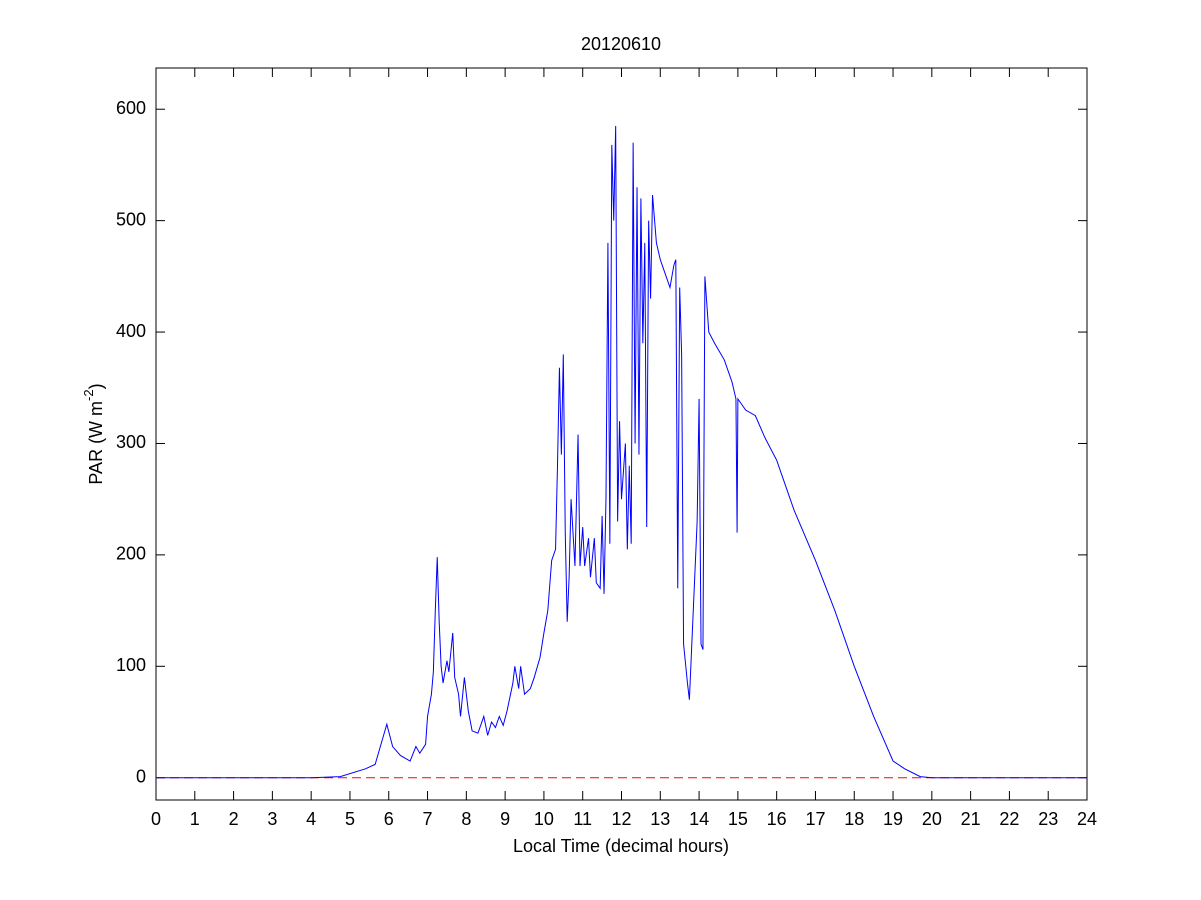 Image resolution: width=1201 pixels, height=900 pixels. What do you see at coordinates (131, 219) in the screenshot?
I see `y-tick-label: 500` at bounding box center [131, 219].